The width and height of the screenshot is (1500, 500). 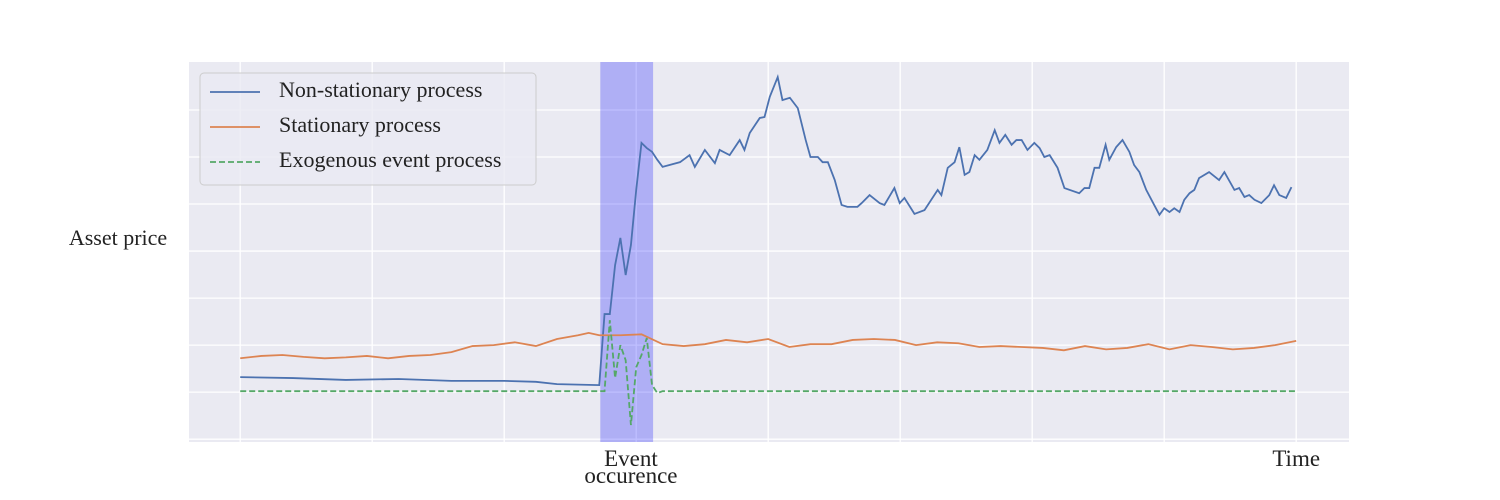 I want to click on legend-box, so click(x=368, y=129).